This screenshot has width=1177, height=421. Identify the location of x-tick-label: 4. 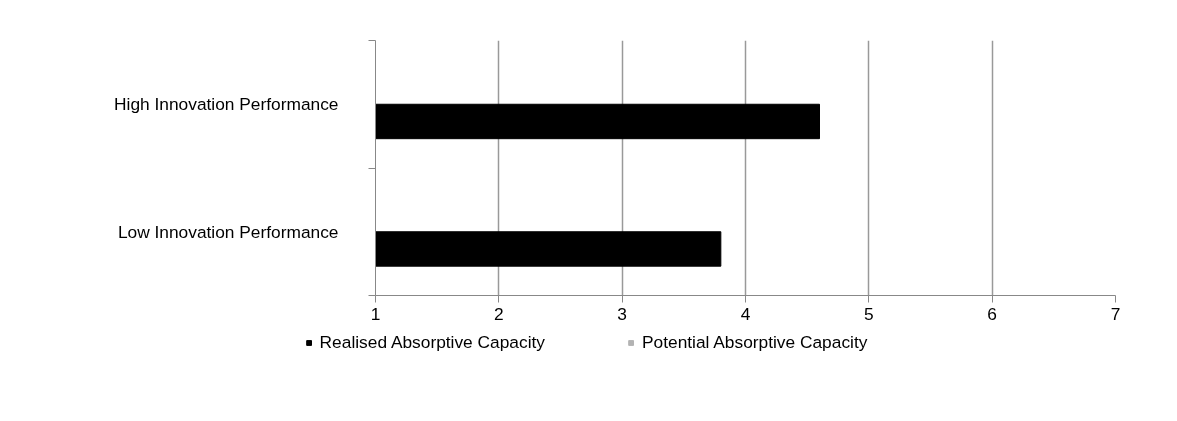
(745, 313).